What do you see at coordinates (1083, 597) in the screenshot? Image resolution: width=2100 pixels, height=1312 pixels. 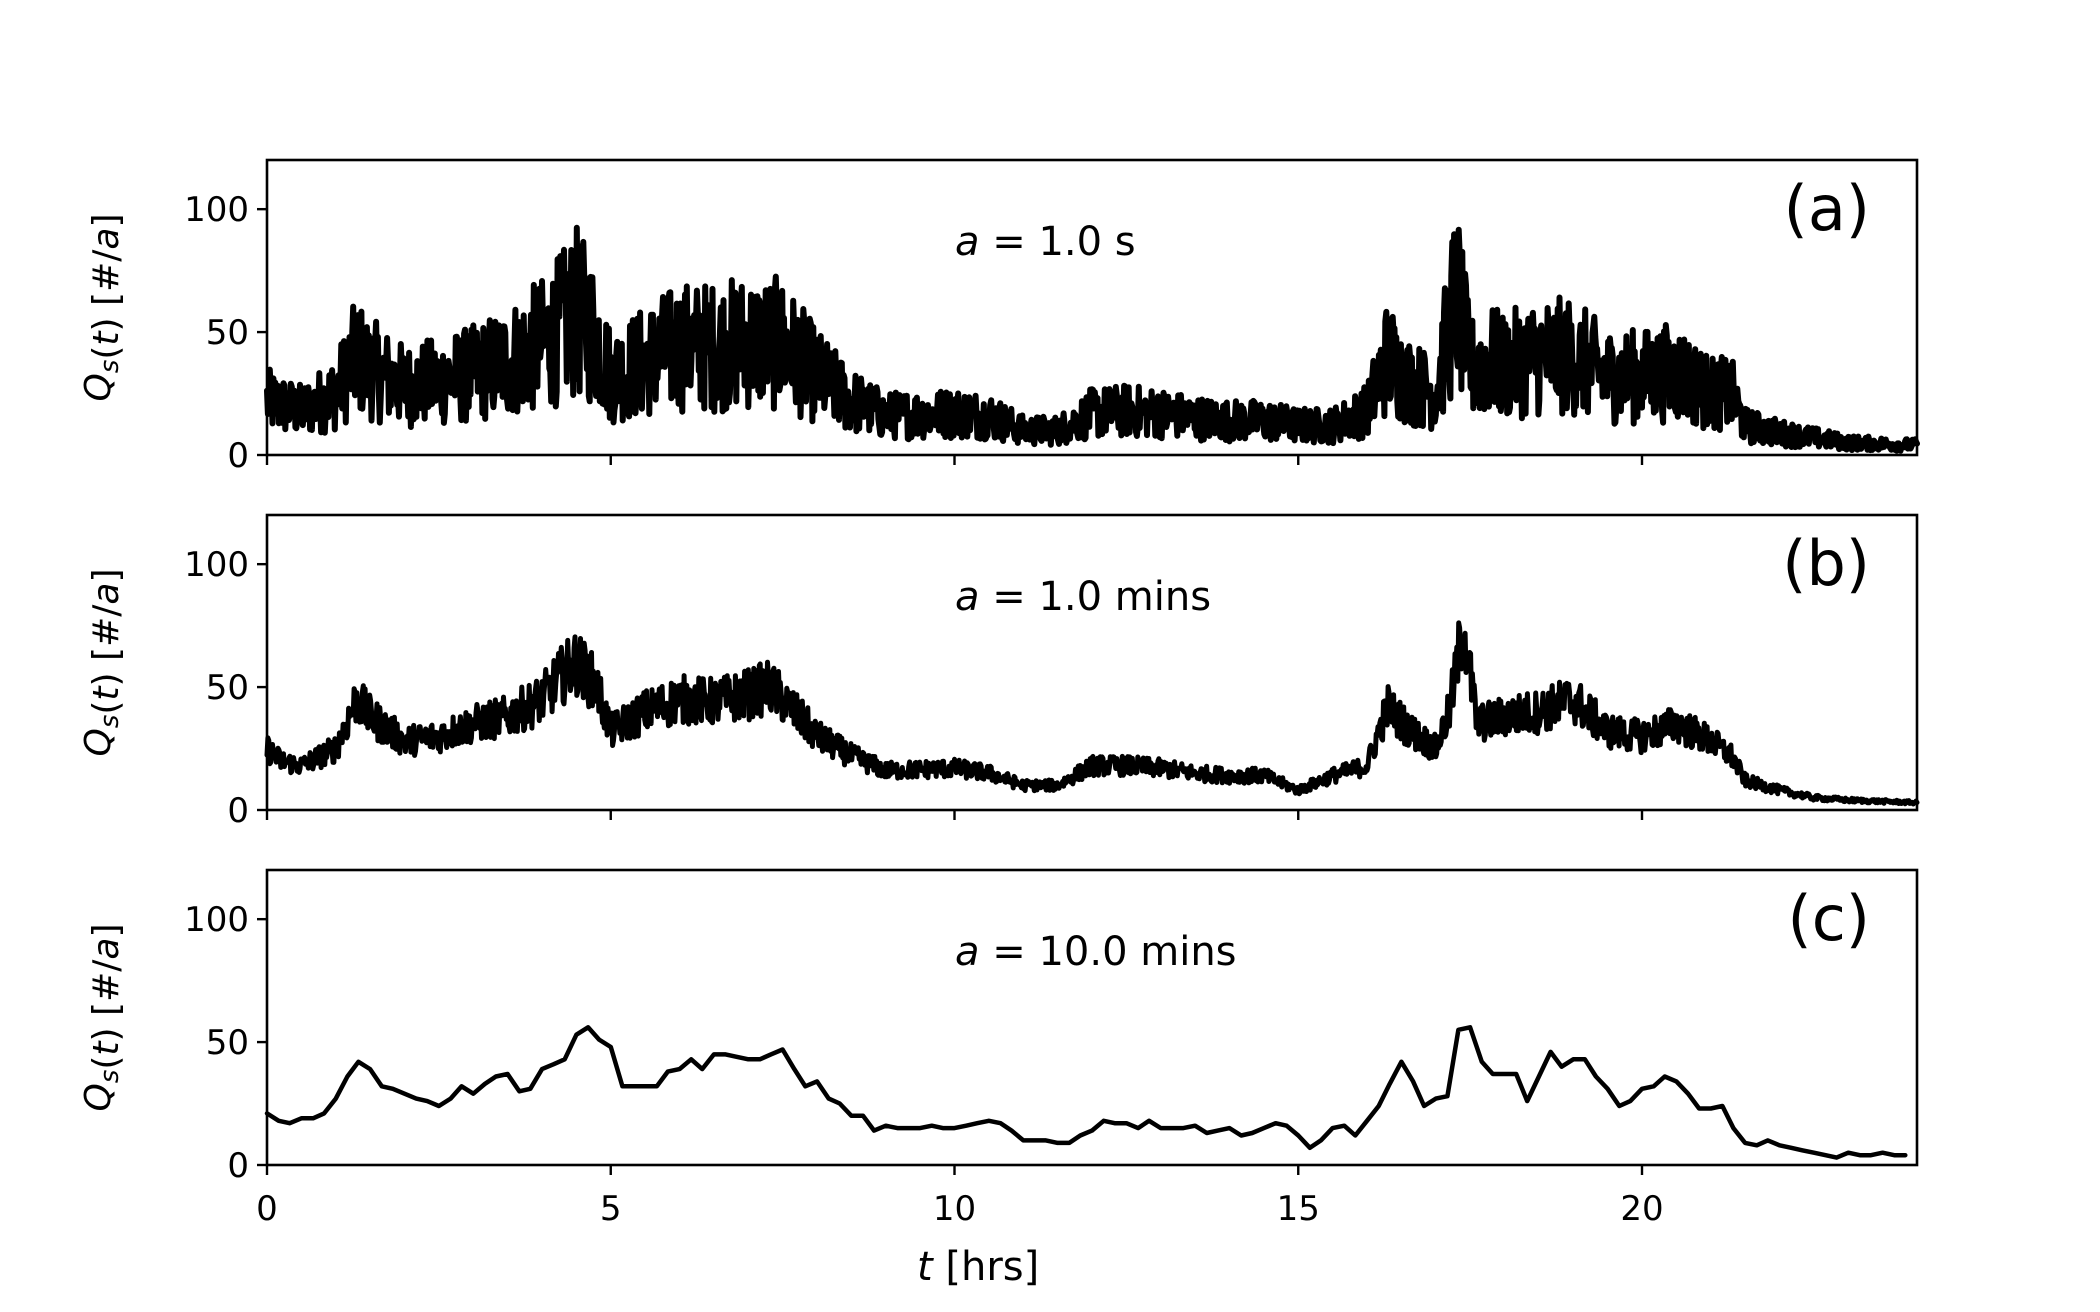 I see `annotation: a = 1.0 mins` at bounding box center [1083, 597].